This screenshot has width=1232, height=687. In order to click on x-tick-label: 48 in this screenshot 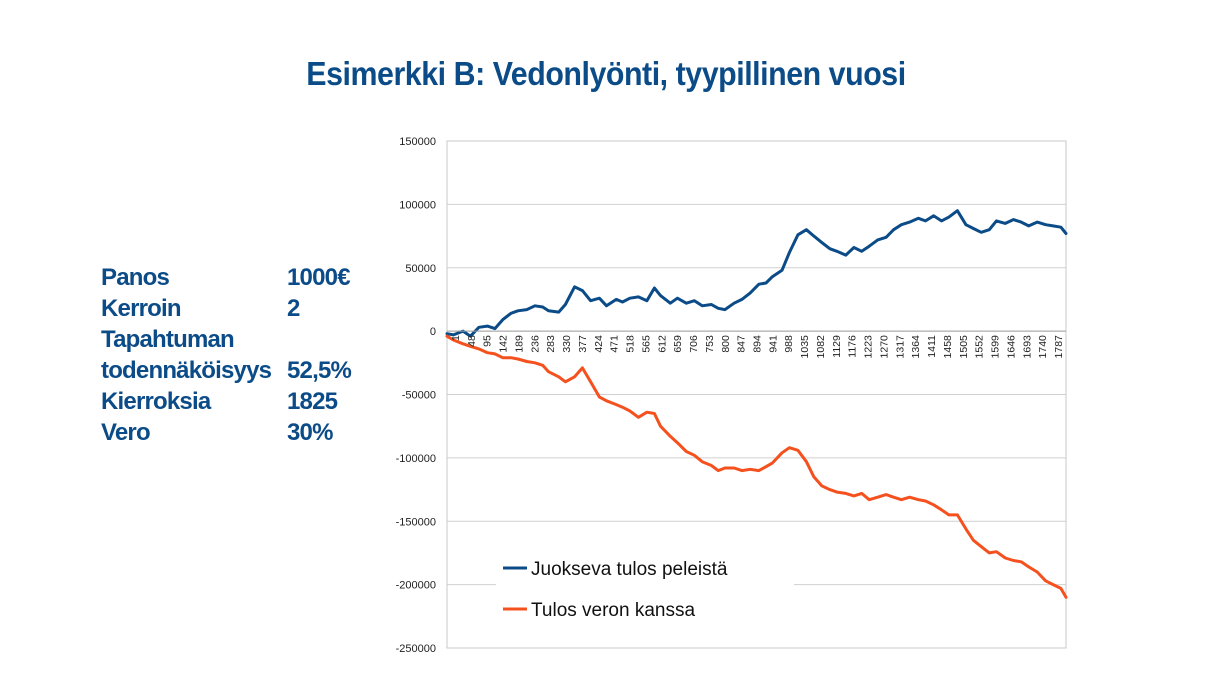, I will do `click(472, 341)`.